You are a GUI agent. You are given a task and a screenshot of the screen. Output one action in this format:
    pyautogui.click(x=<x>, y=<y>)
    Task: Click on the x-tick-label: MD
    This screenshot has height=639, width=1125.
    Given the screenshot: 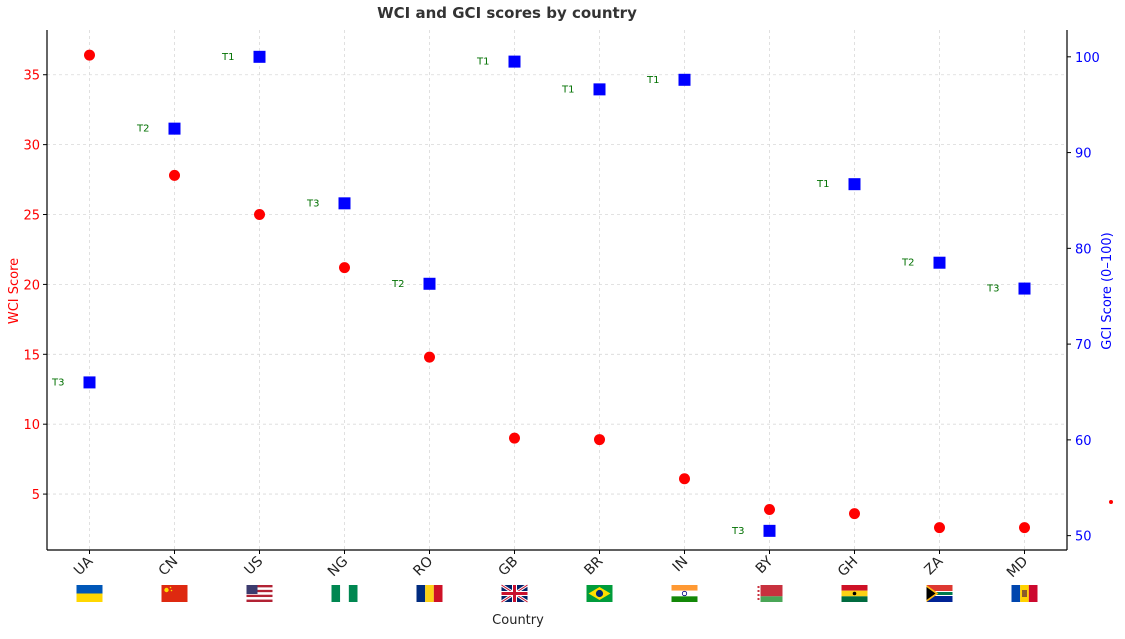 What is the action you would take?
    pyautogui.click(x=1017, y=567)
    